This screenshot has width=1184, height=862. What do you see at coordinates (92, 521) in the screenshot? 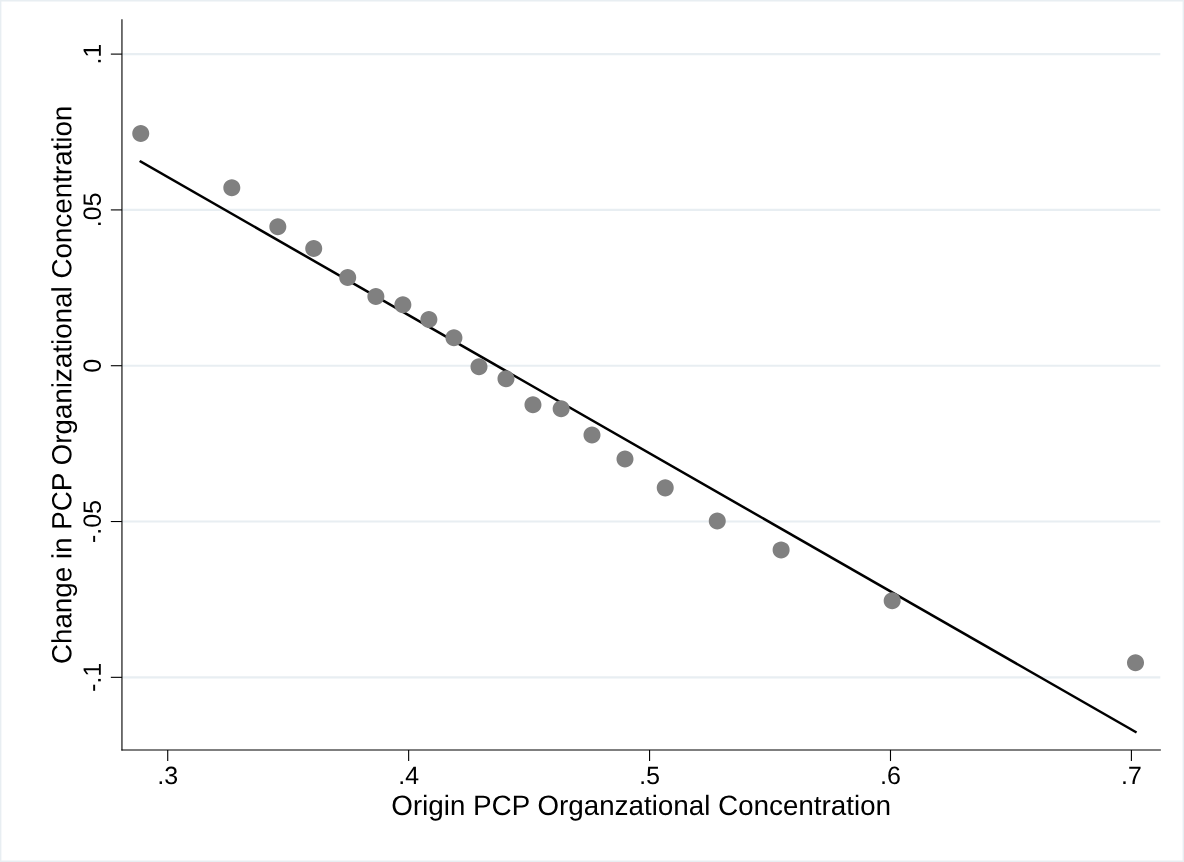
I see `y-tick-label: -.05` at bounding box center [92, 521].